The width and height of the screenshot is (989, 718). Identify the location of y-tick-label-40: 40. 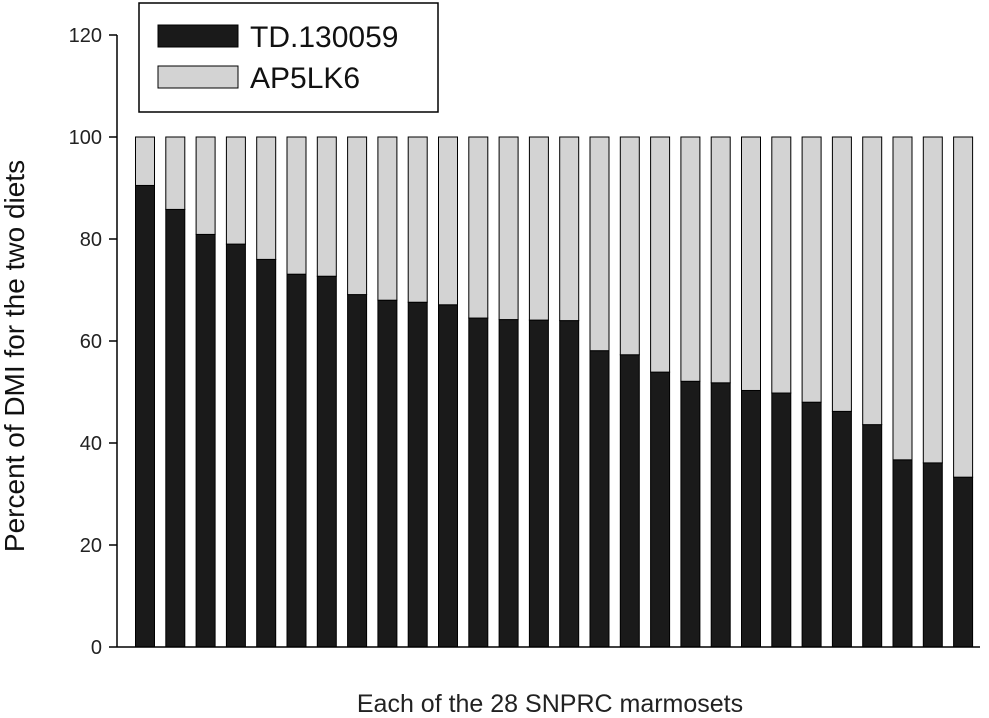
(91, 444).